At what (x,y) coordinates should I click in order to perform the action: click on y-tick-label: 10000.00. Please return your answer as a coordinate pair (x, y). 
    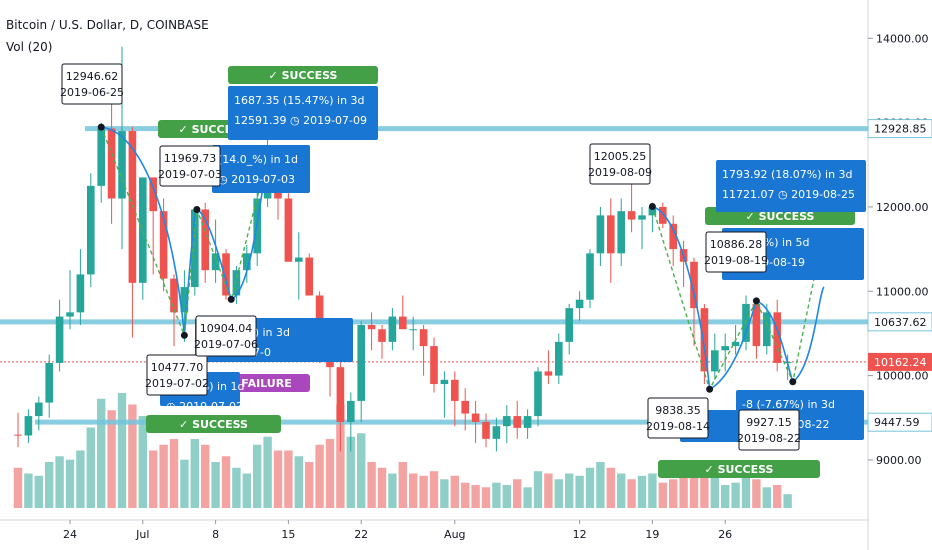
    Looking at the image, I should click on (902, 376).